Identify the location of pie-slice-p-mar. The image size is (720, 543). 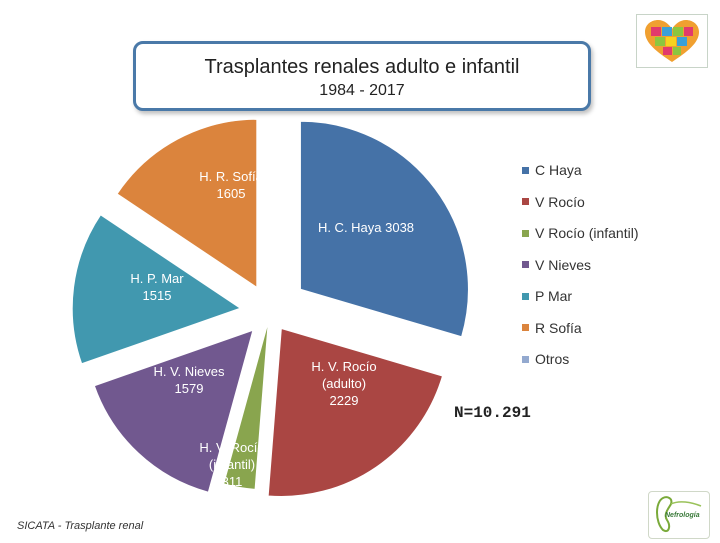
(156, 289).